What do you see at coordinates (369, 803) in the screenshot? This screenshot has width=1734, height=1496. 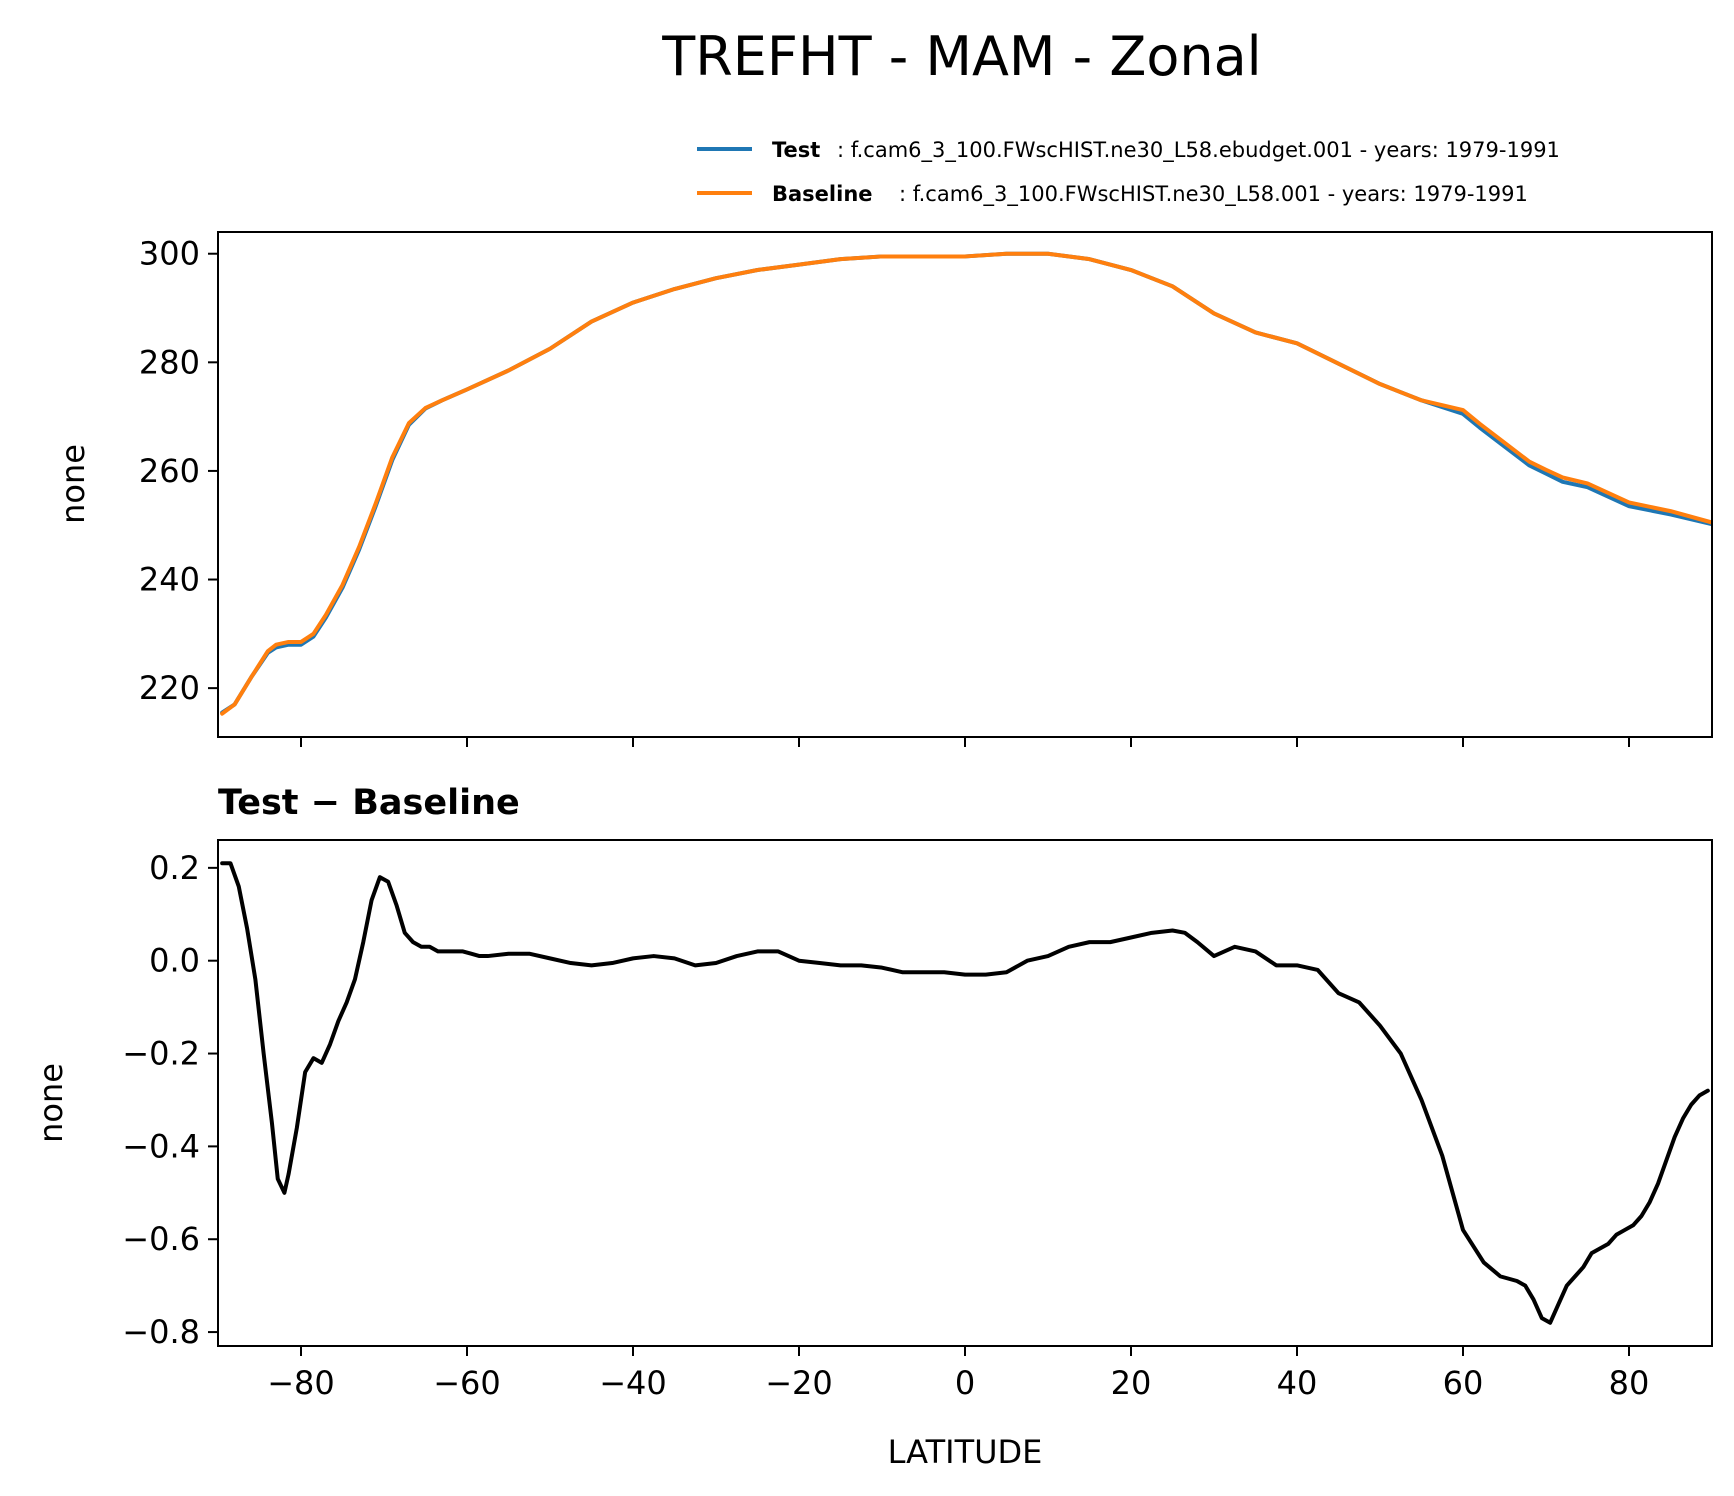 I see `bottom-panel-title: Test − Baseline` at bounding box center [369, 803].